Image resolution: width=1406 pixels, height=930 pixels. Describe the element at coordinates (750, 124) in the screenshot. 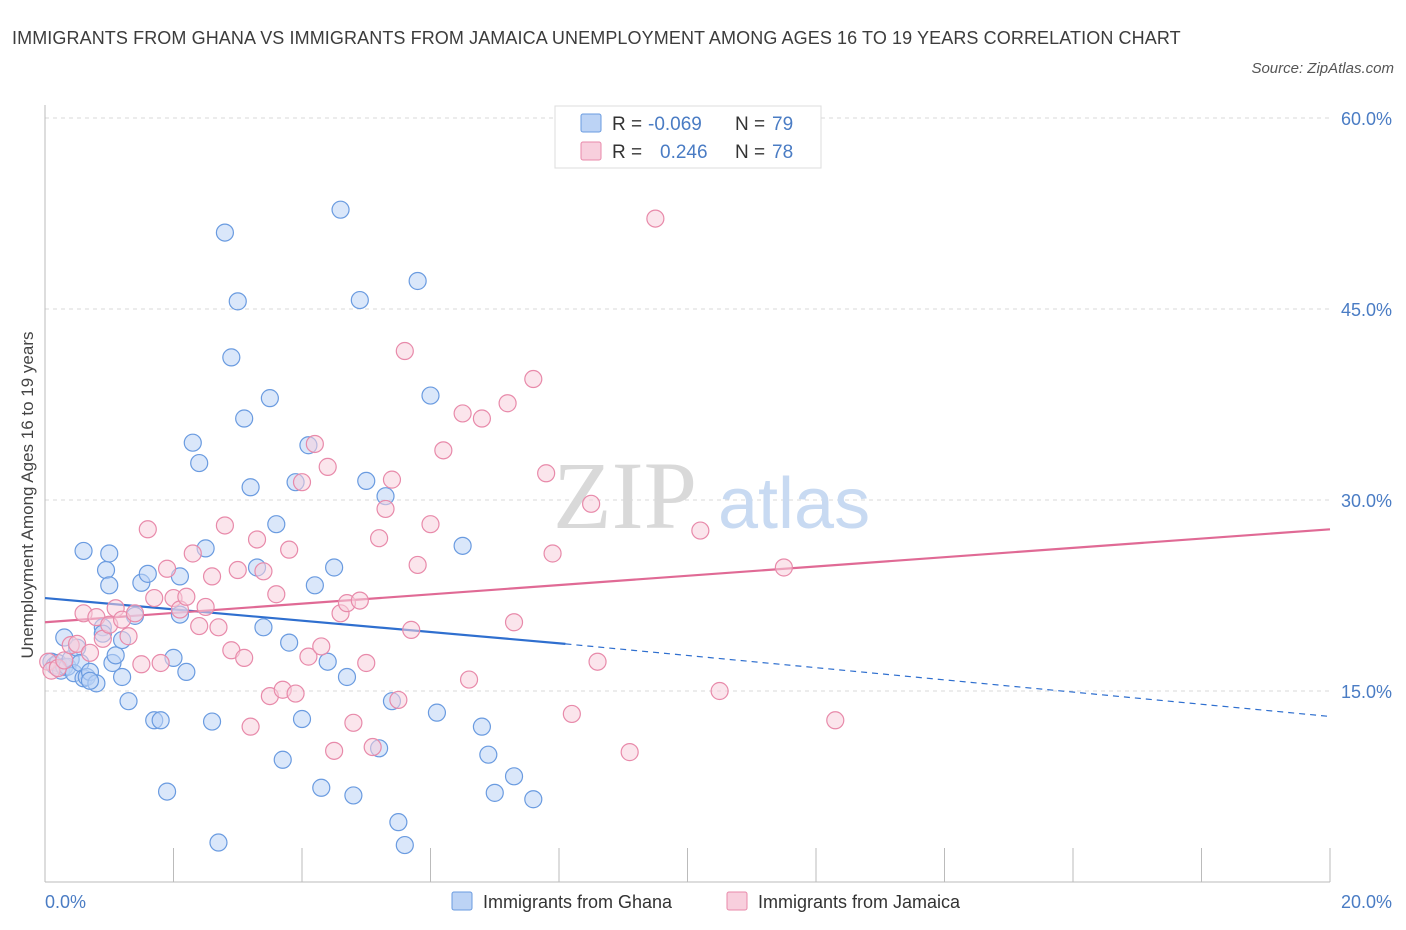

I see `legend-n-label-ghana: N =` at that location.